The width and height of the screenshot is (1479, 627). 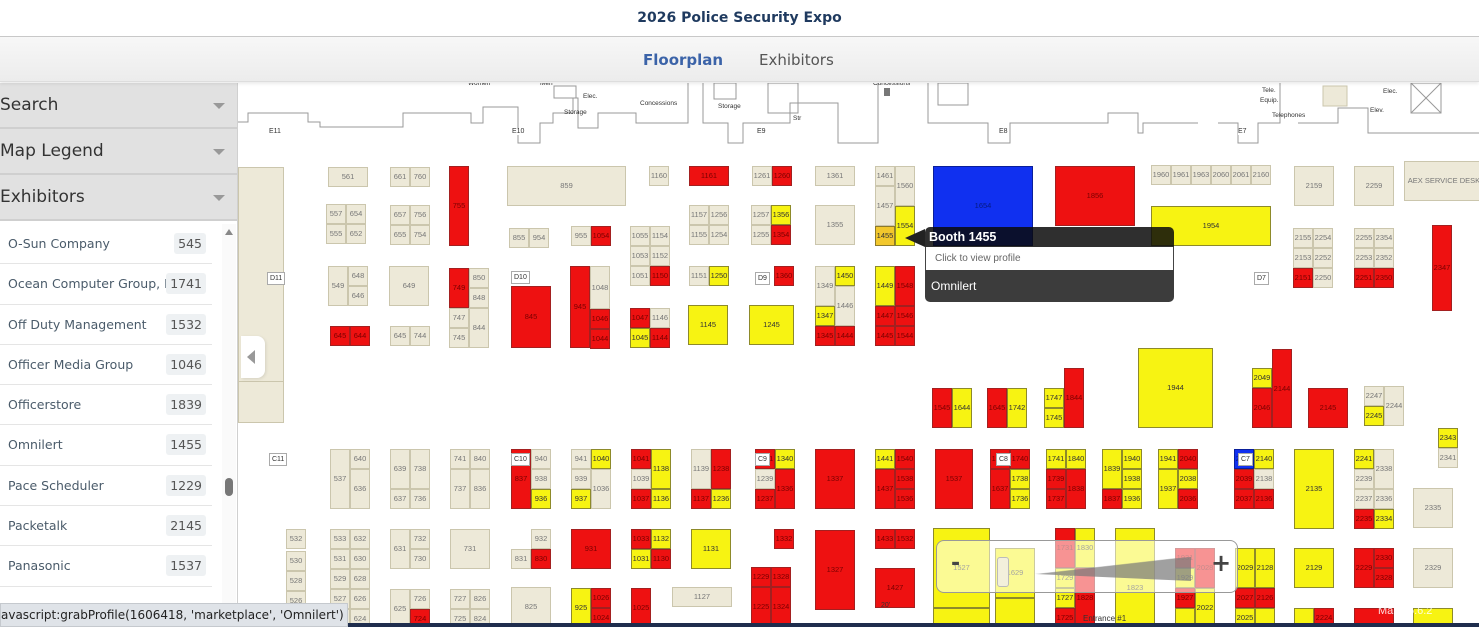 What do you see at coordinates (106, 486) in the screenshot?
I see `exhibitor-list-item: Pace Scheduler 1229` at bounding box center [106, 486].